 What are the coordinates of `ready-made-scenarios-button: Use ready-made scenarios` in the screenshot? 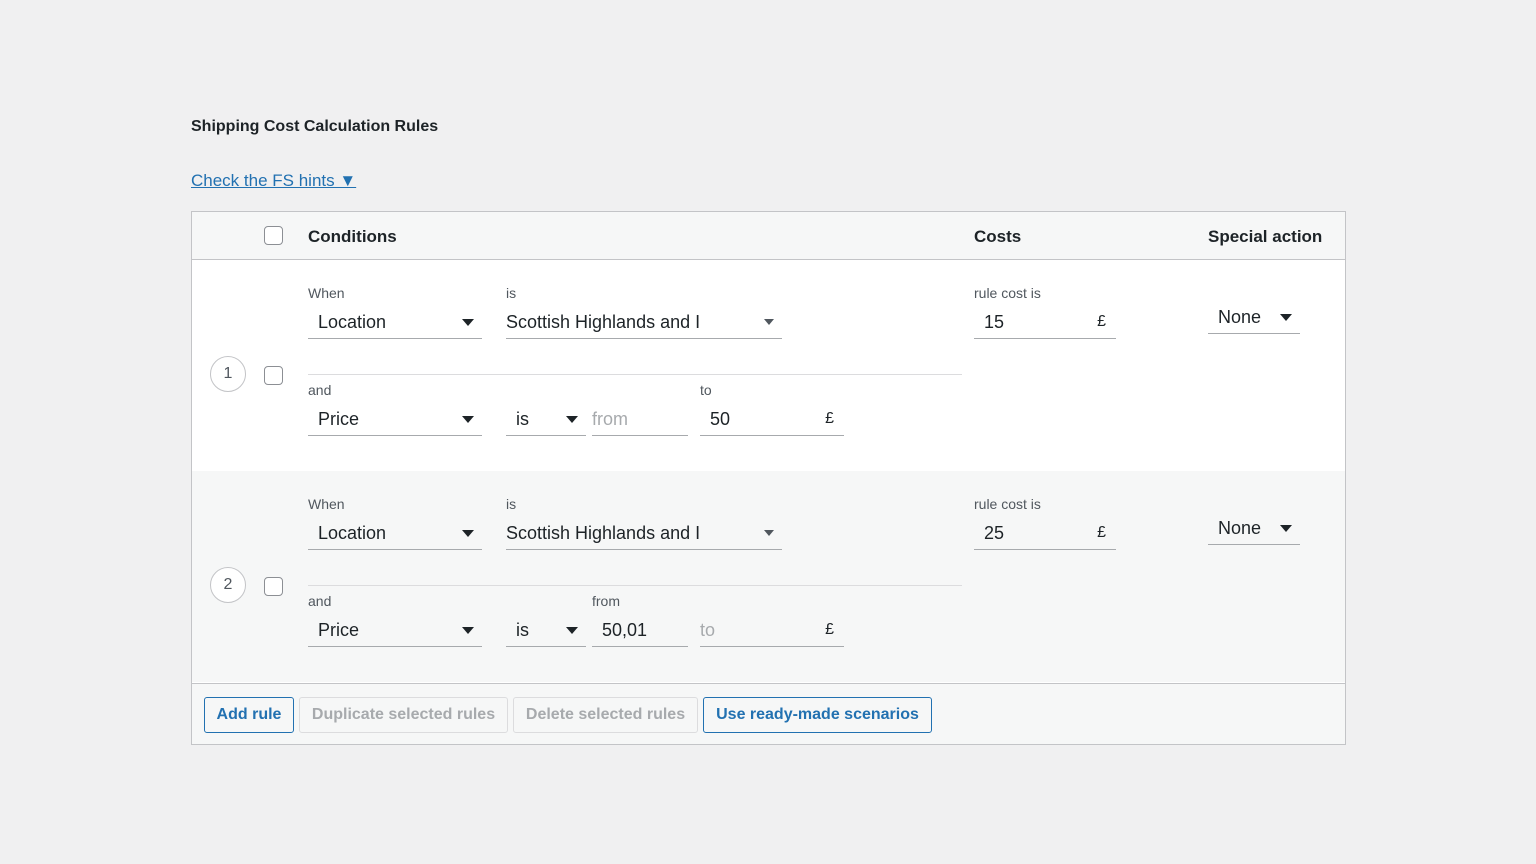 It's located at (817, 715).